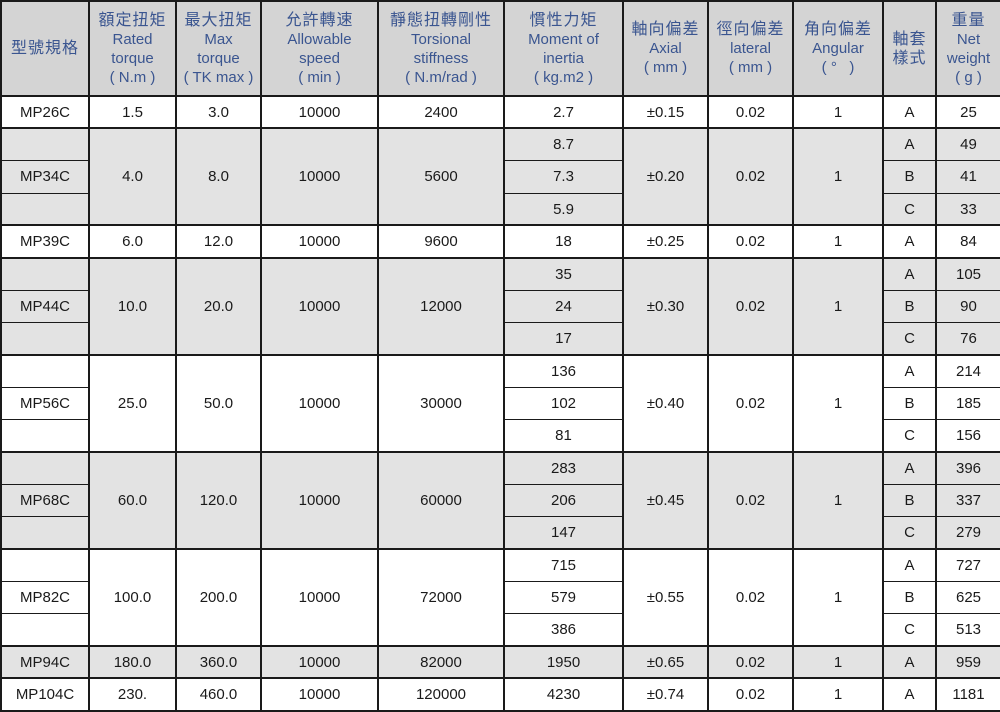  I want to click on weight-cell: 90, so click(967, 306).